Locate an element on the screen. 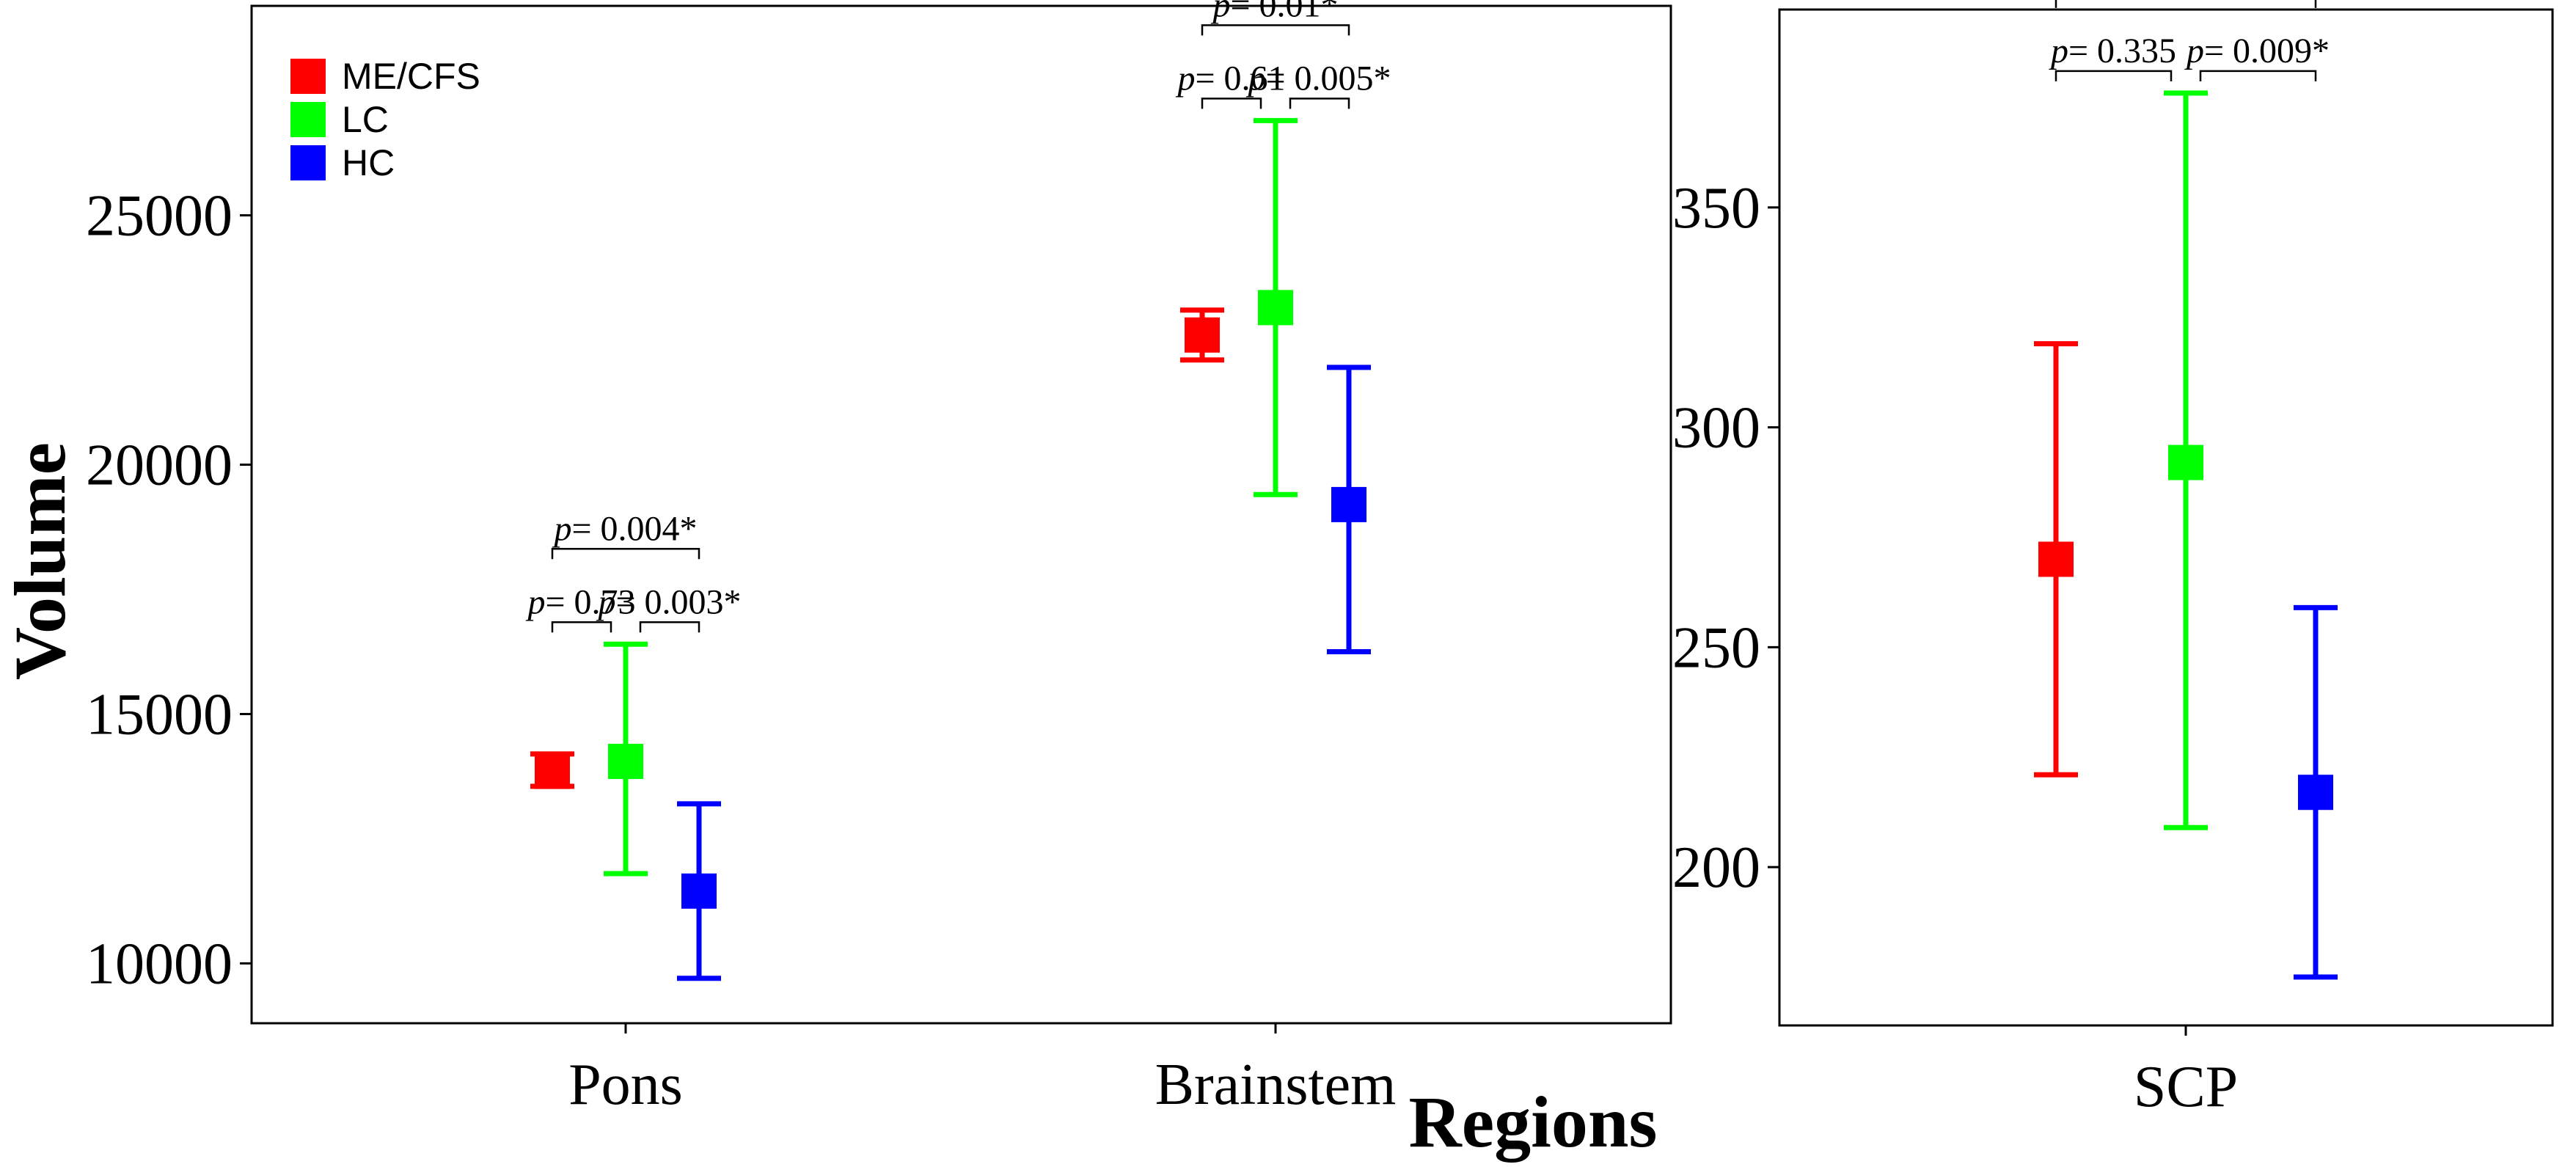 The height and width of the screenshot is (1167, 2576). p-value-label: p= 0.61 is located at coordinates (1230, 78).